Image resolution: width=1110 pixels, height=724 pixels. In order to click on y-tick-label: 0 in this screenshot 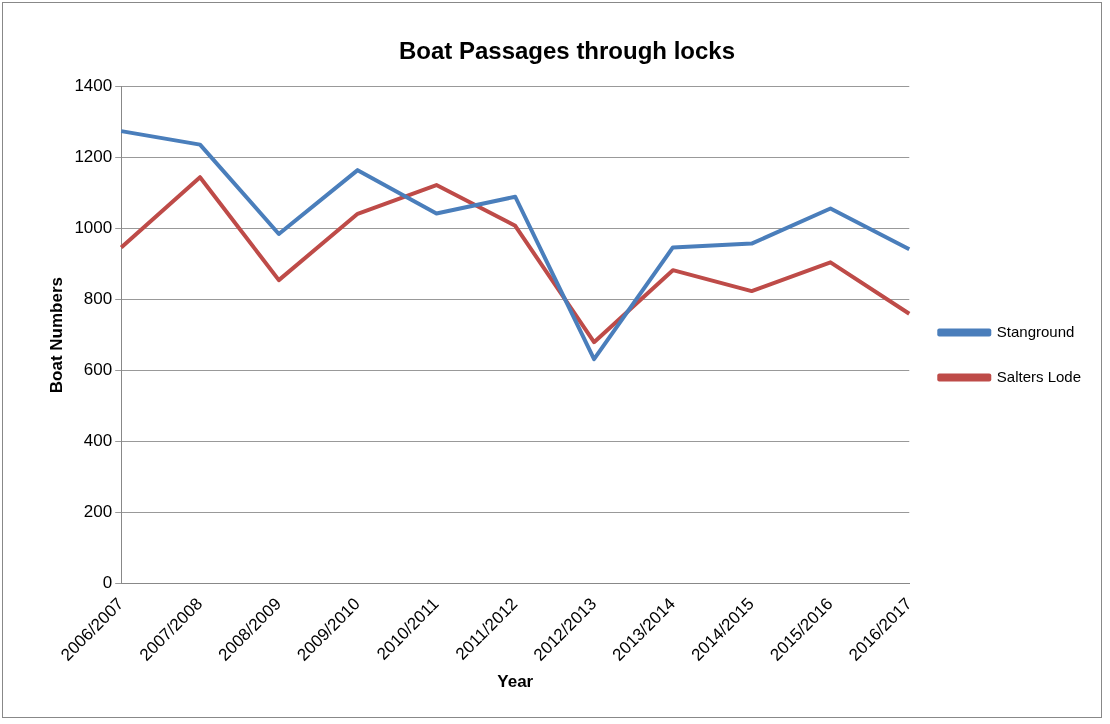, I will do `click(107, 583)`.